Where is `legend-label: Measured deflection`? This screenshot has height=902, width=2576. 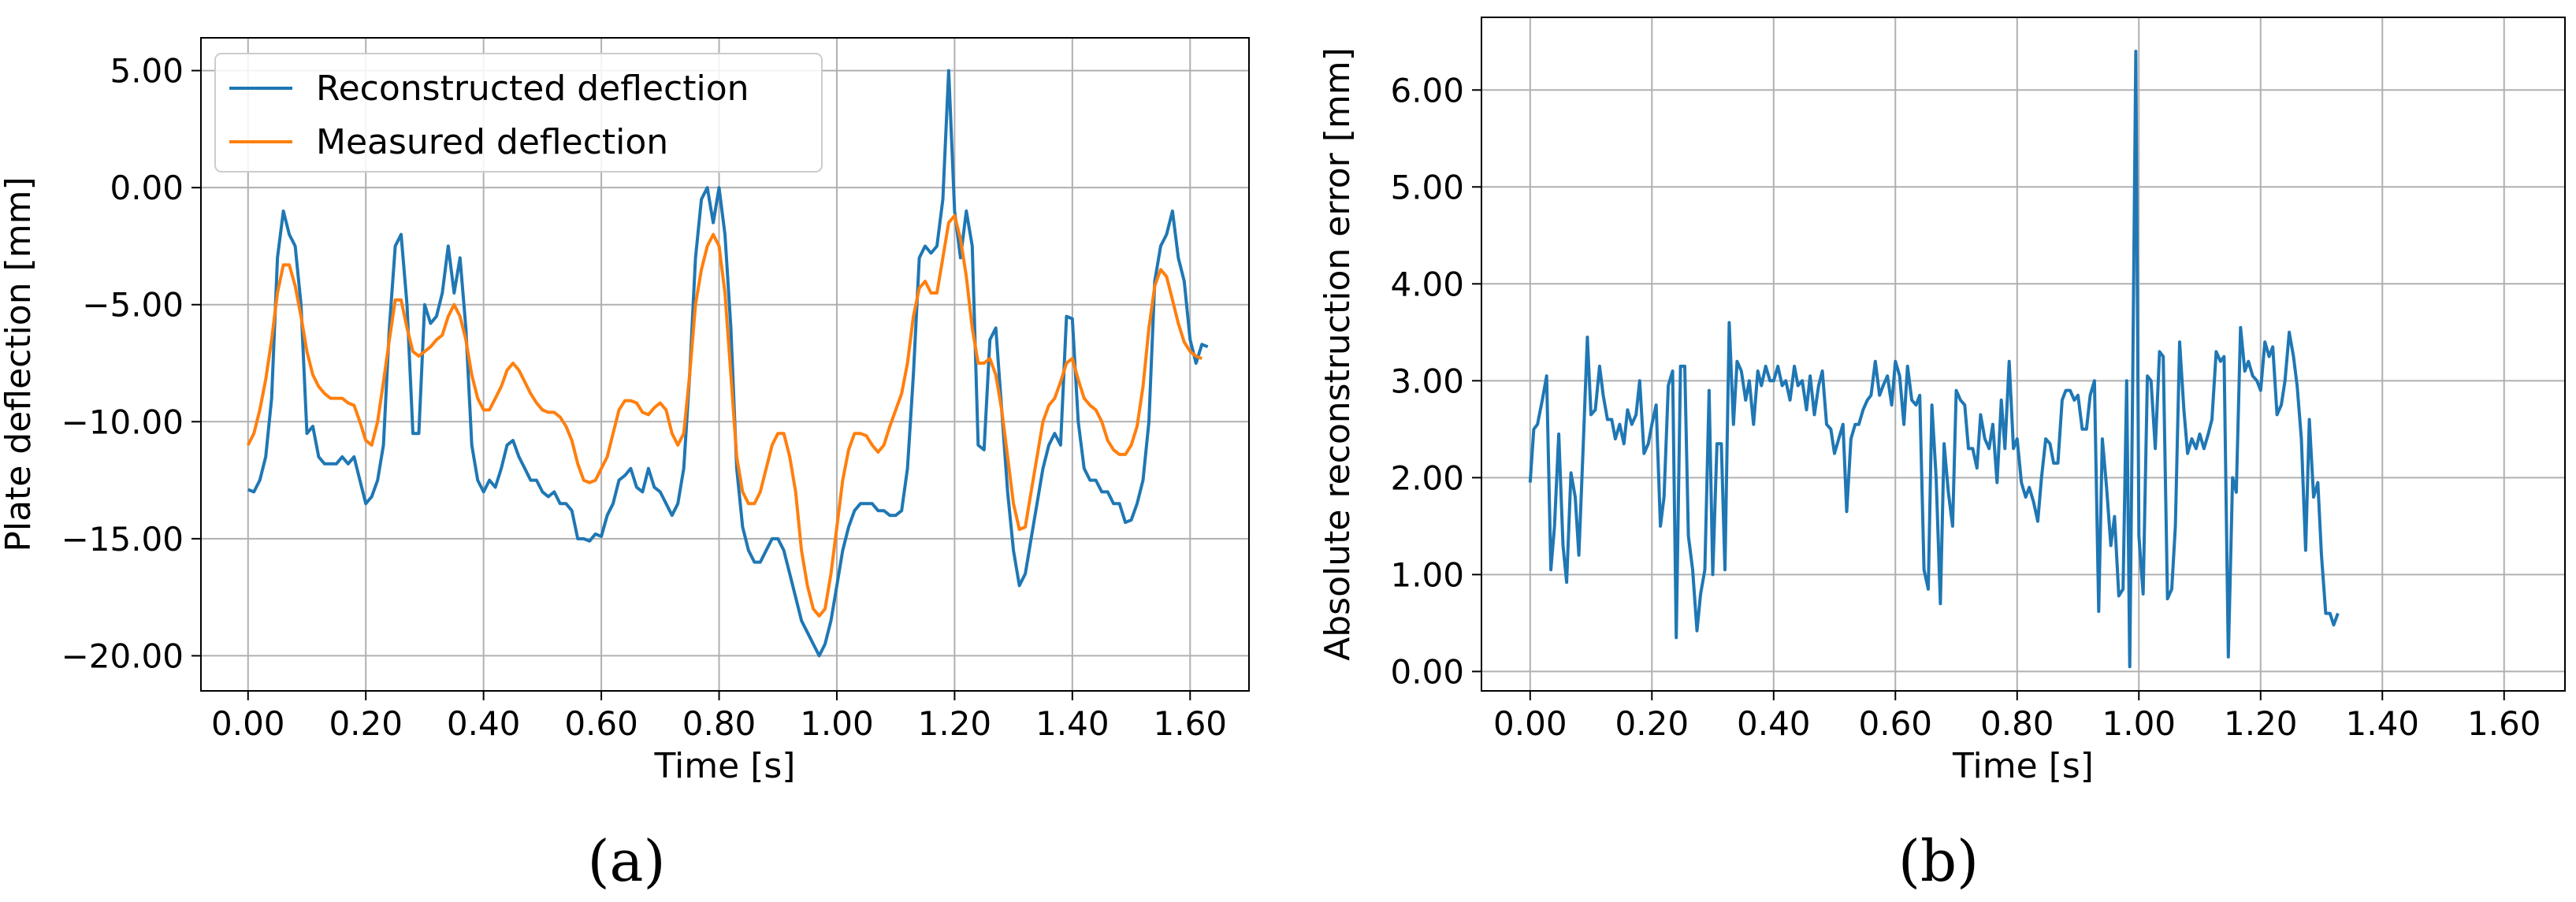 legend-label: Measured deflection is located at coordinates (492, 142).